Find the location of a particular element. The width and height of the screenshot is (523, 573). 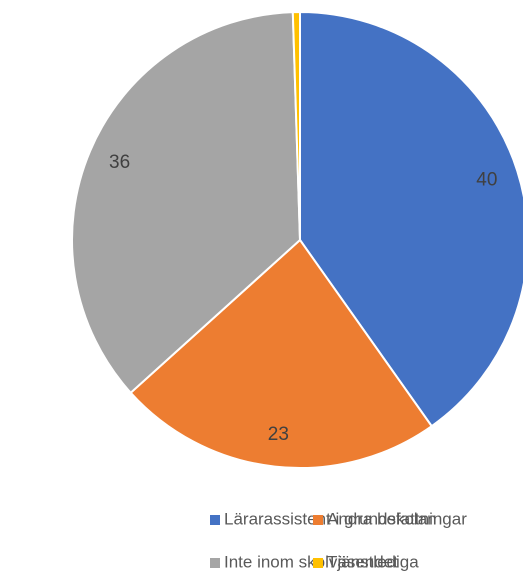

legend-label: Lärarassistent i grundskolan is located at coordinates (330, 518).